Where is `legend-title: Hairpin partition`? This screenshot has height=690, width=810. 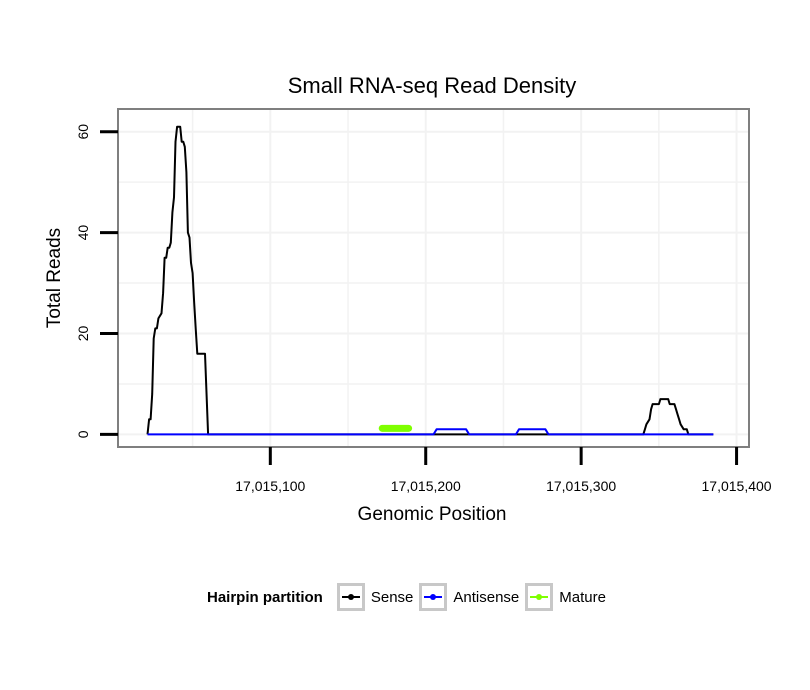
legend-title: Hairpin partition is located at coordinates (265, 597).